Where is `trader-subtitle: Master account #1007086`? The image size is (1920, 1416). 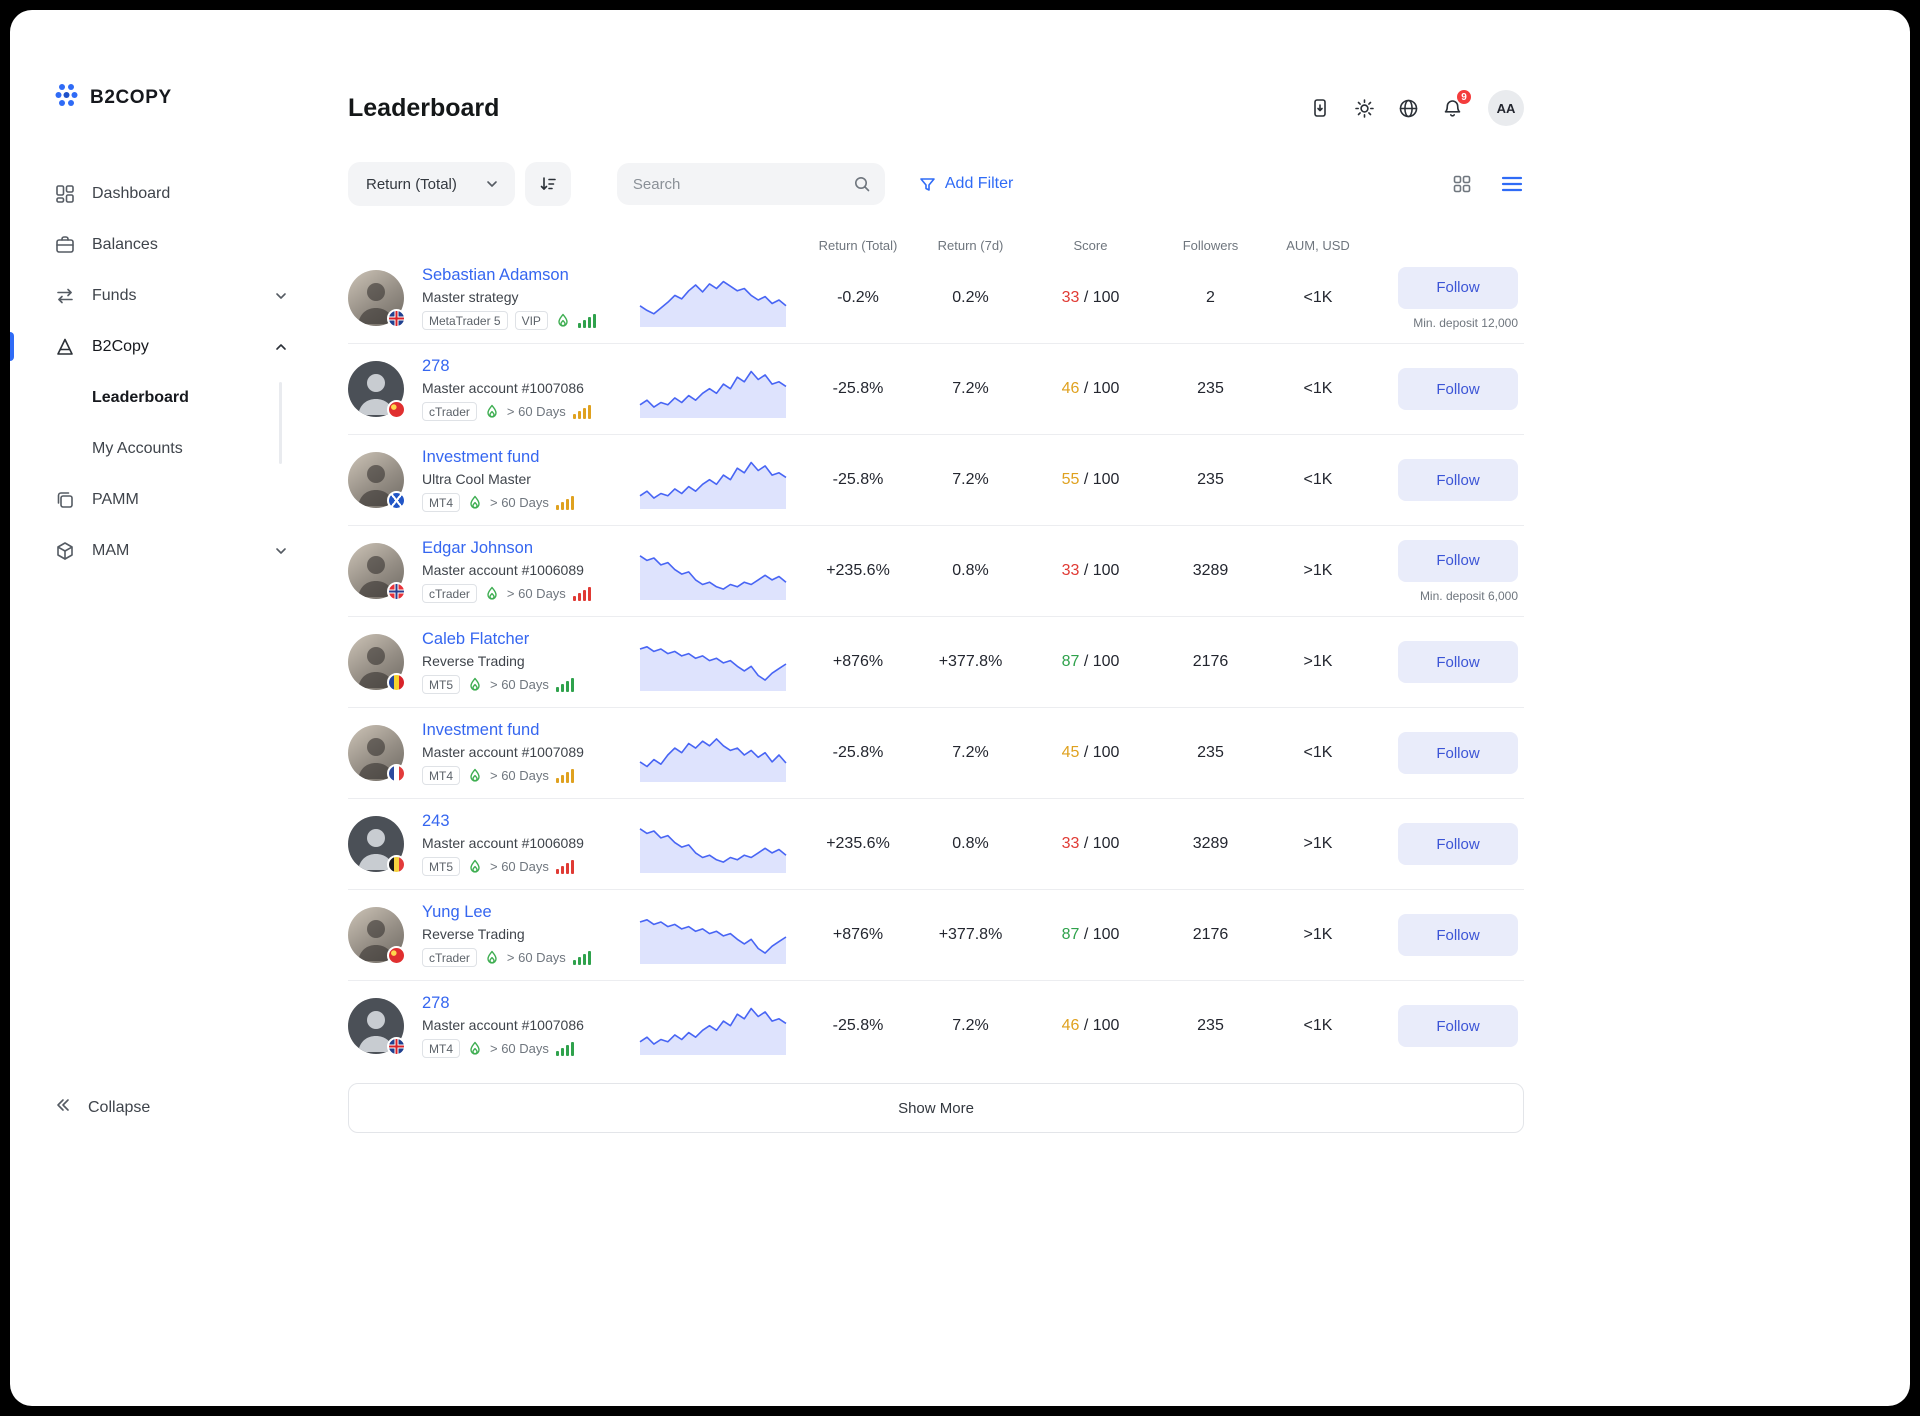 trader-subtitle: Master account #1007086 is located at coordinates (503, 1025).